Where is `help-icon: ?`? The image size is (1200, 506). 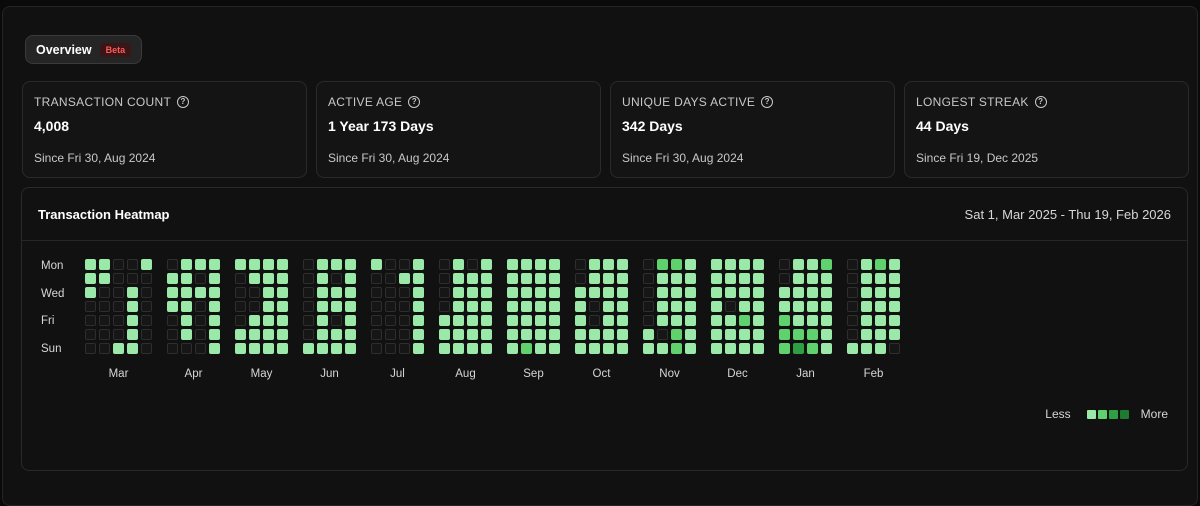
help-icon: ? is located at coordinates (1040, 102).